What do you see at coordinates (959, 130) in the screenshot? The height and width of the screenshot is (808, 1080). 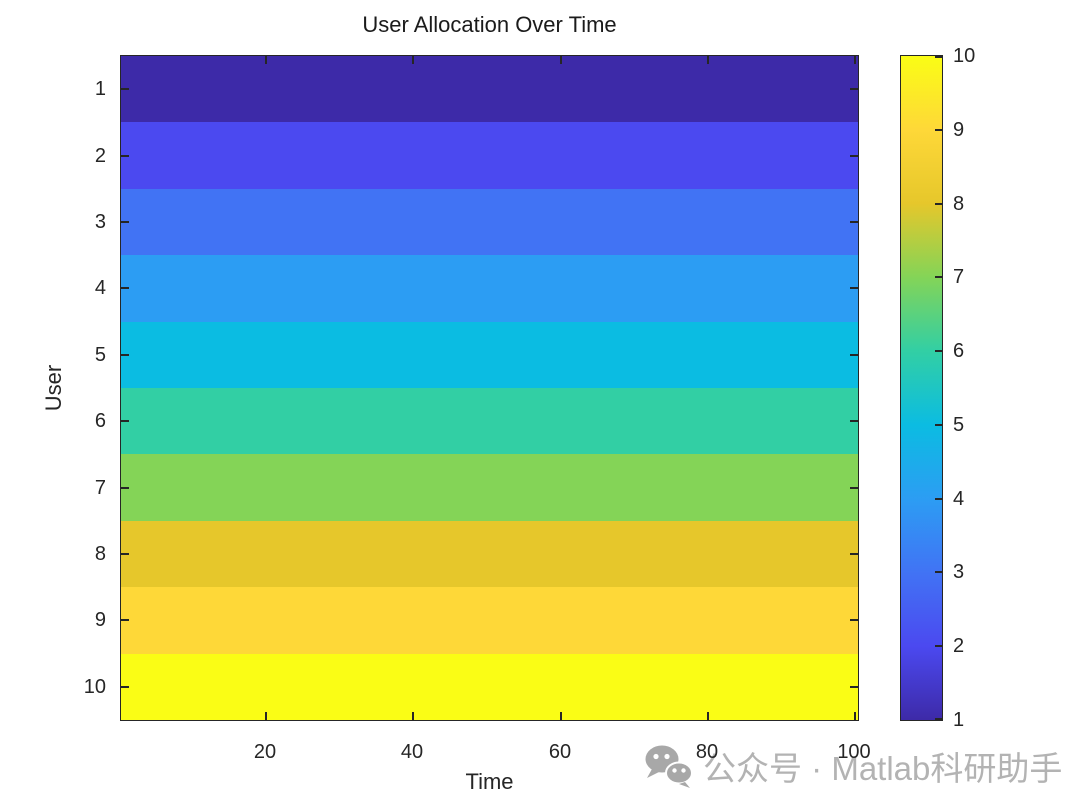 I see `colorbar-tick-label: 9` at bounding box center [959, 130].